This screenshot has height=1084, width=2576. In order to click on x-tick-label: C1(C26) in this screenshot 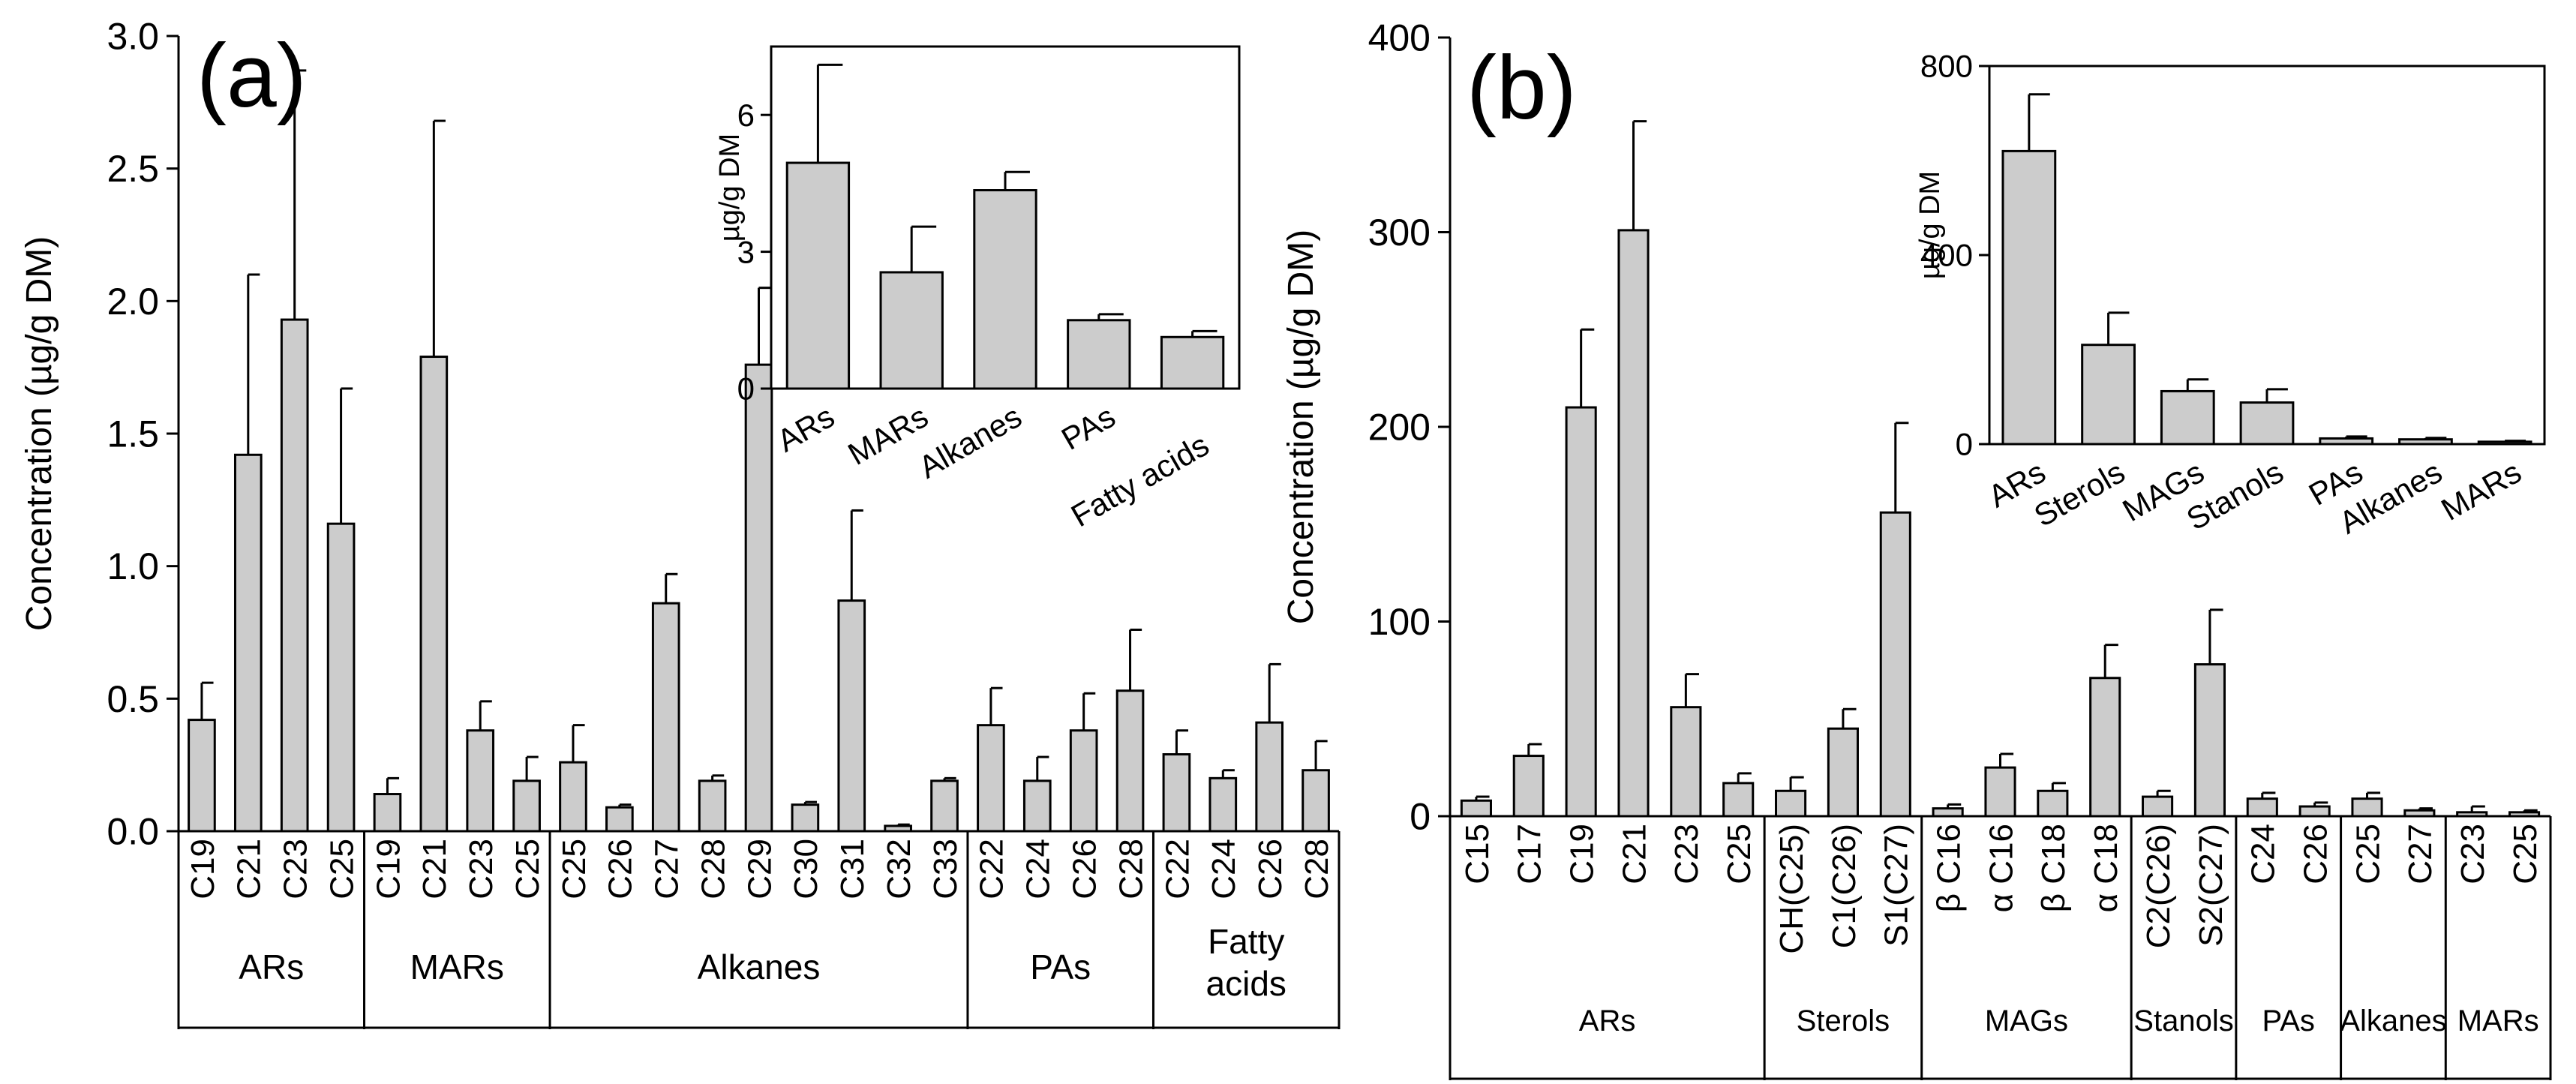, I will do `click(1844, 886)`.